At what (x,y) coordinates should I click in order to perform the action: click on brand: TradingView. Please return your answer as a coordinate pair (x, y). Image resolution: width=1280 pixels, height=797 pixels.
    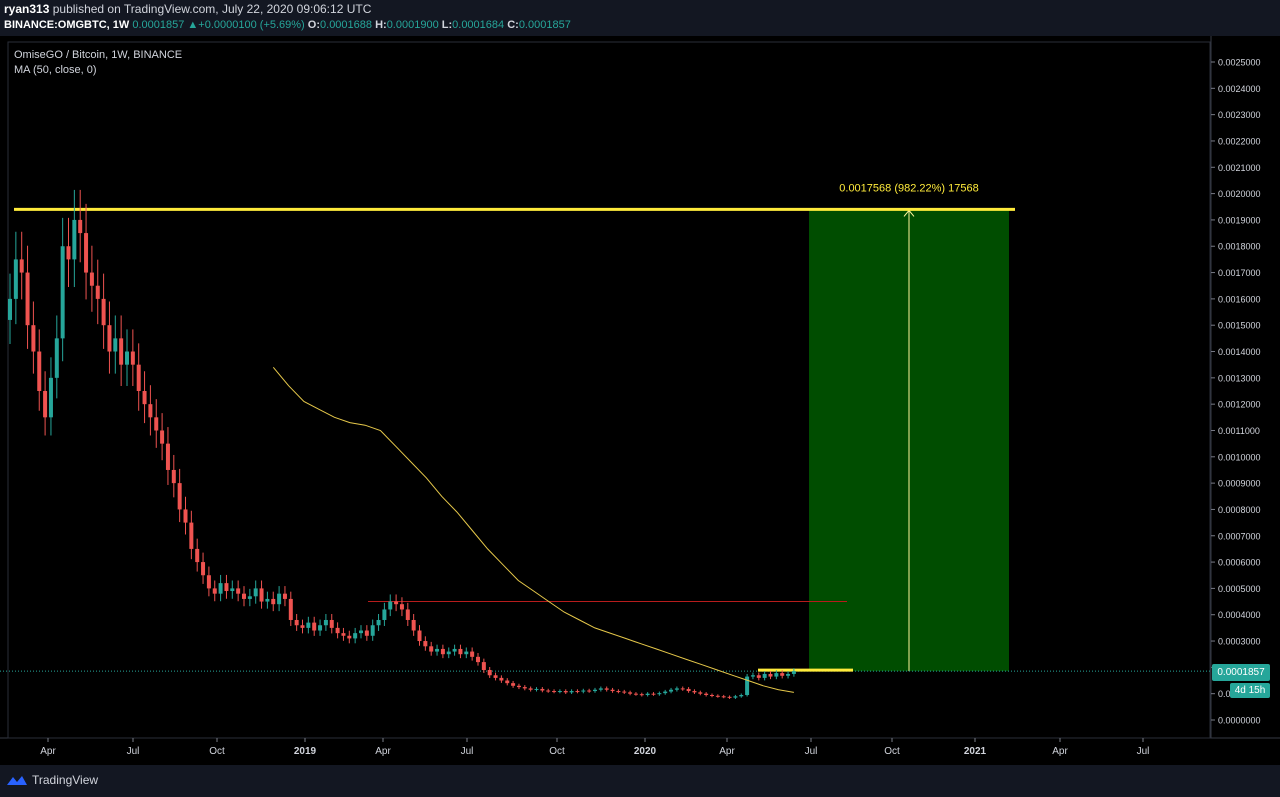
    Looking at the image, I should click on (52, 780).